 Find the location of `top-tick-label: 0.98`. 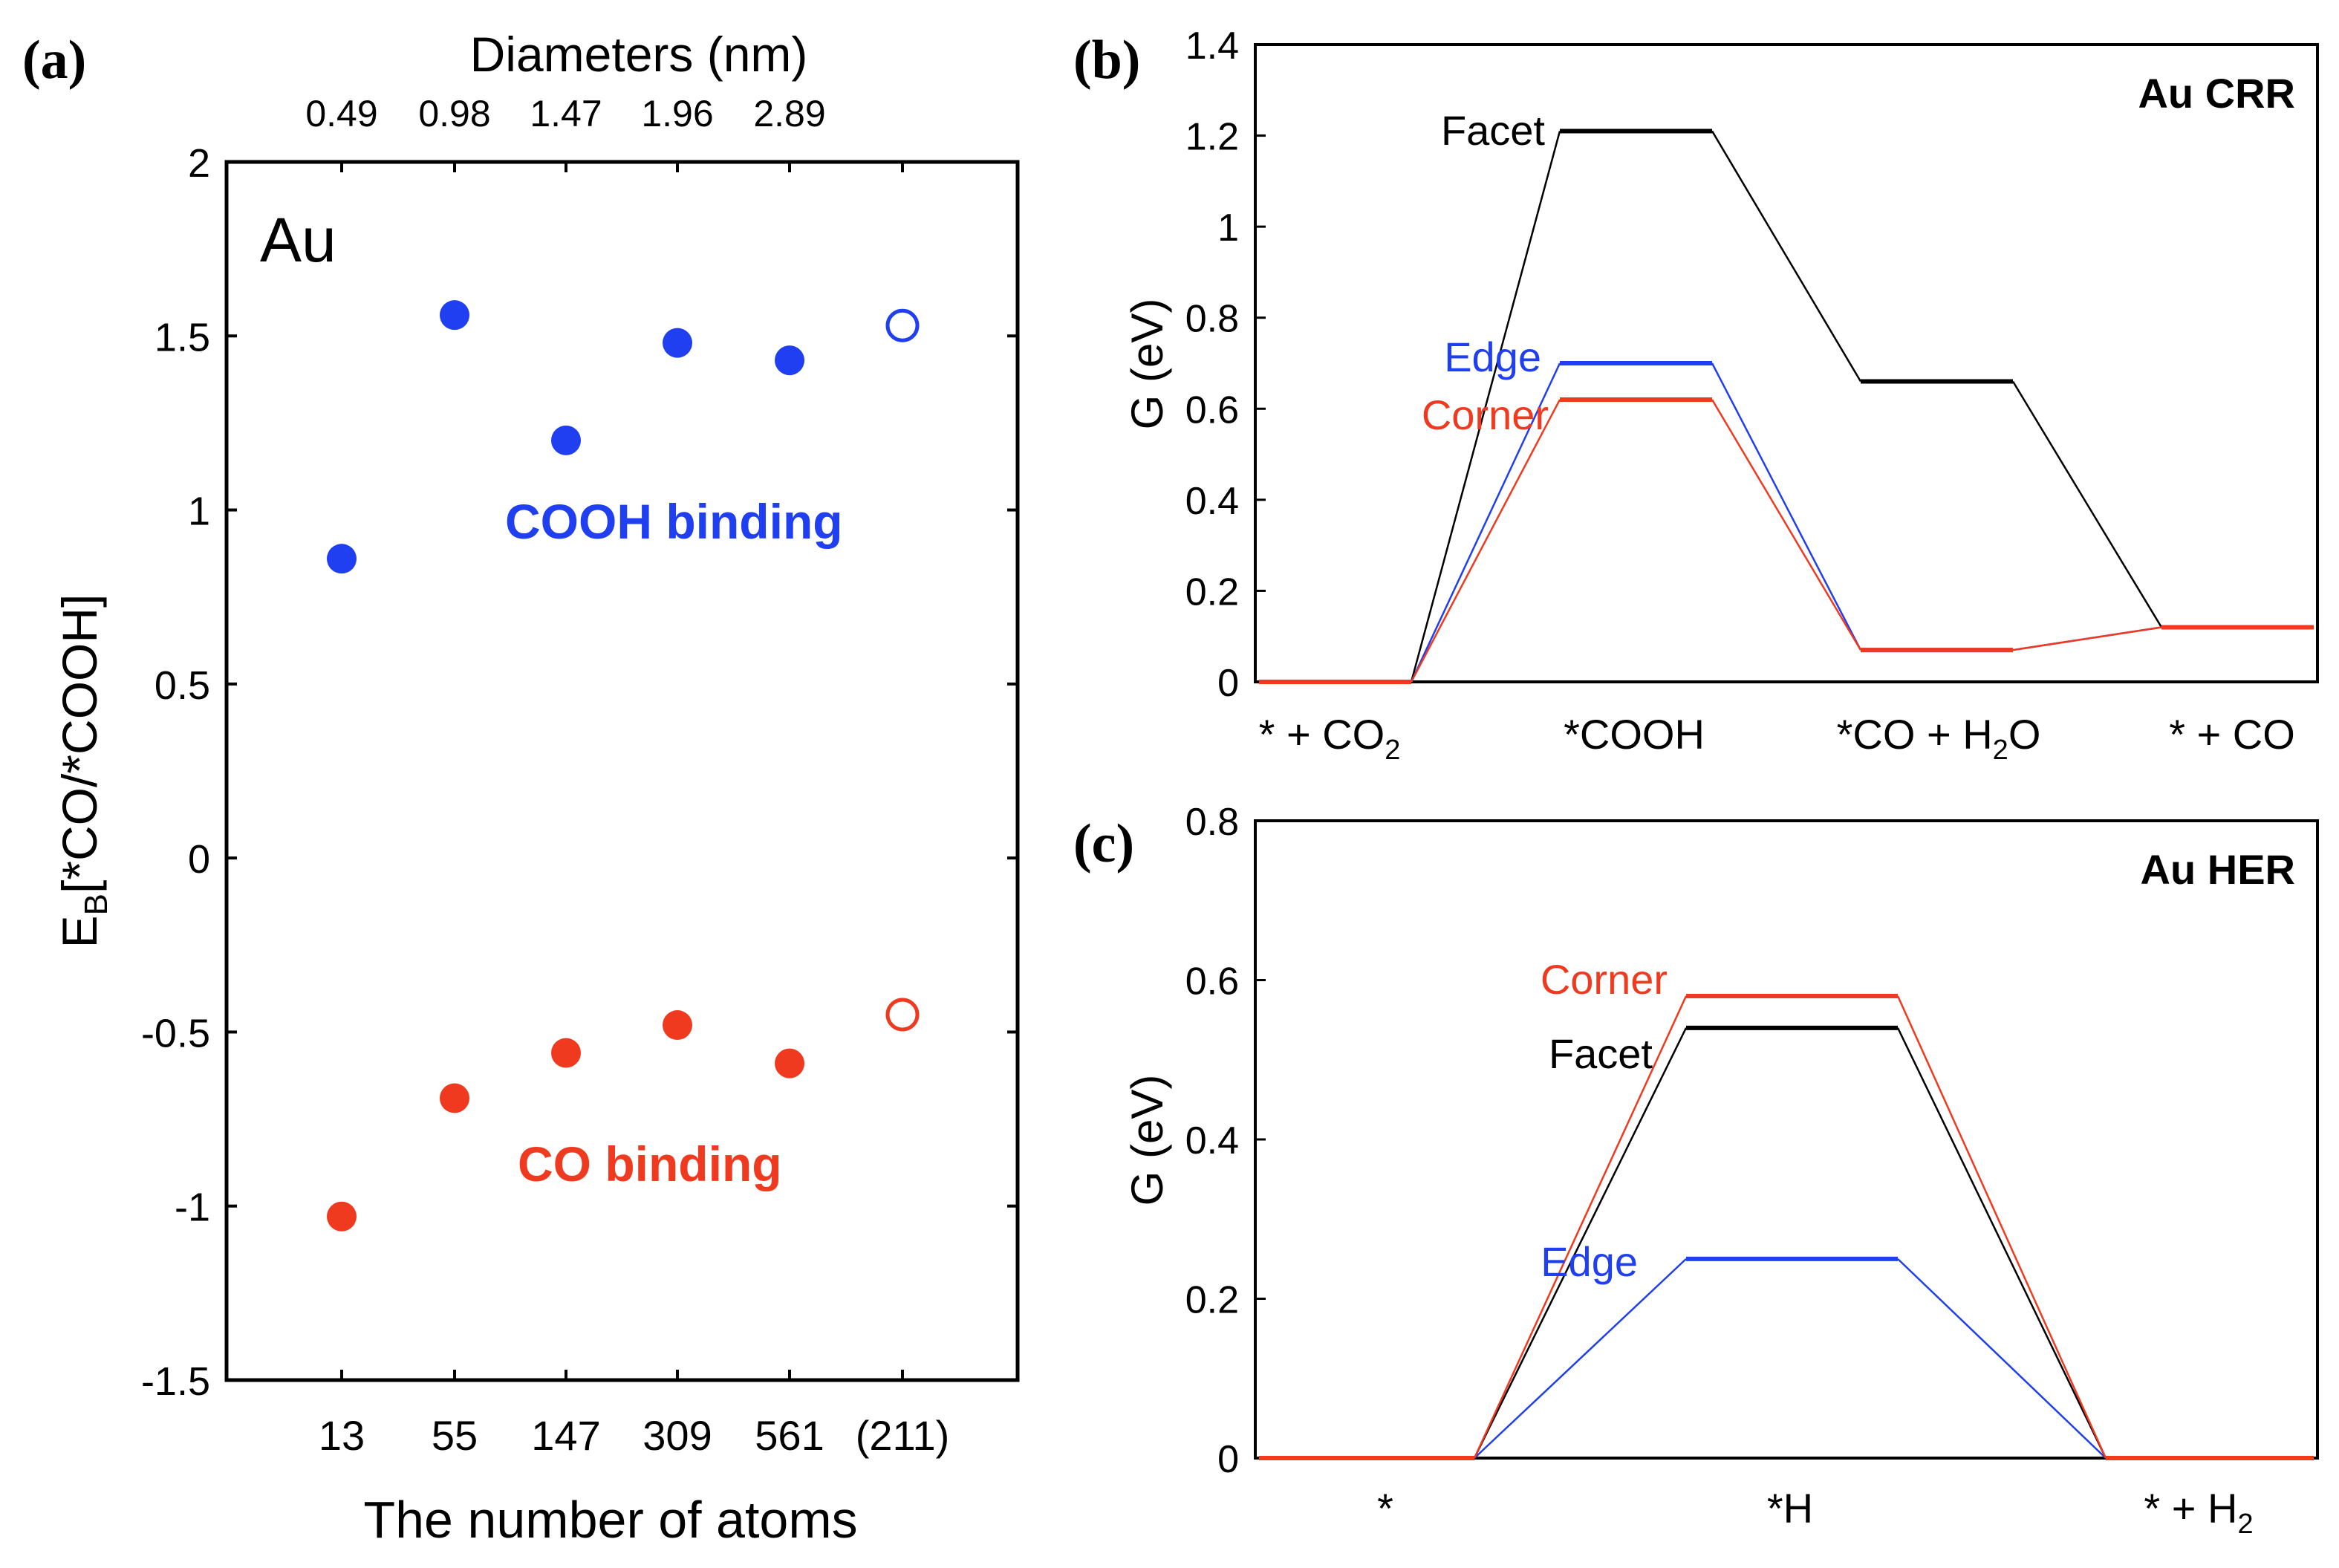

top-tick-label: 0.98 is located at coordinates (454, 114).